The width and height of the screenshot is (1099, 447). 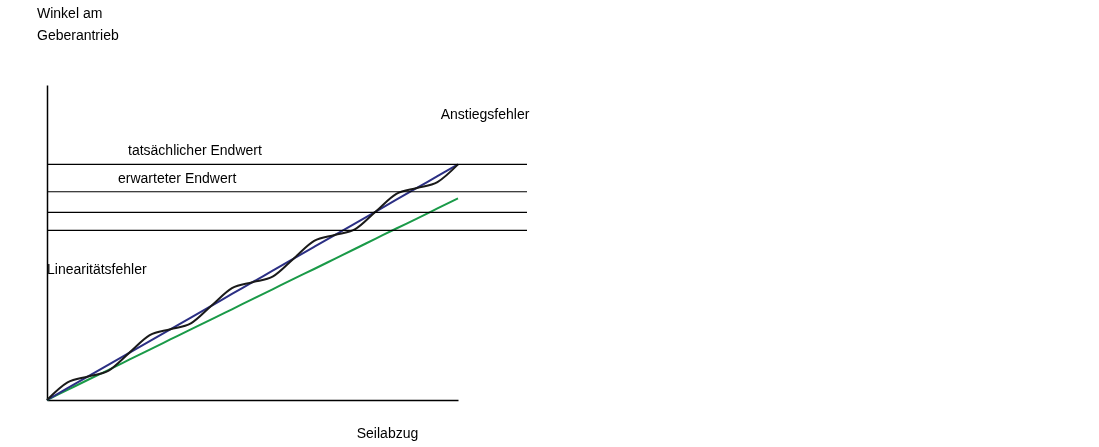 What do you see at coordinates (97, 269) in the screenshot?
I see `annotation: Linearitätsfehler` at bounding box center [97, 269].